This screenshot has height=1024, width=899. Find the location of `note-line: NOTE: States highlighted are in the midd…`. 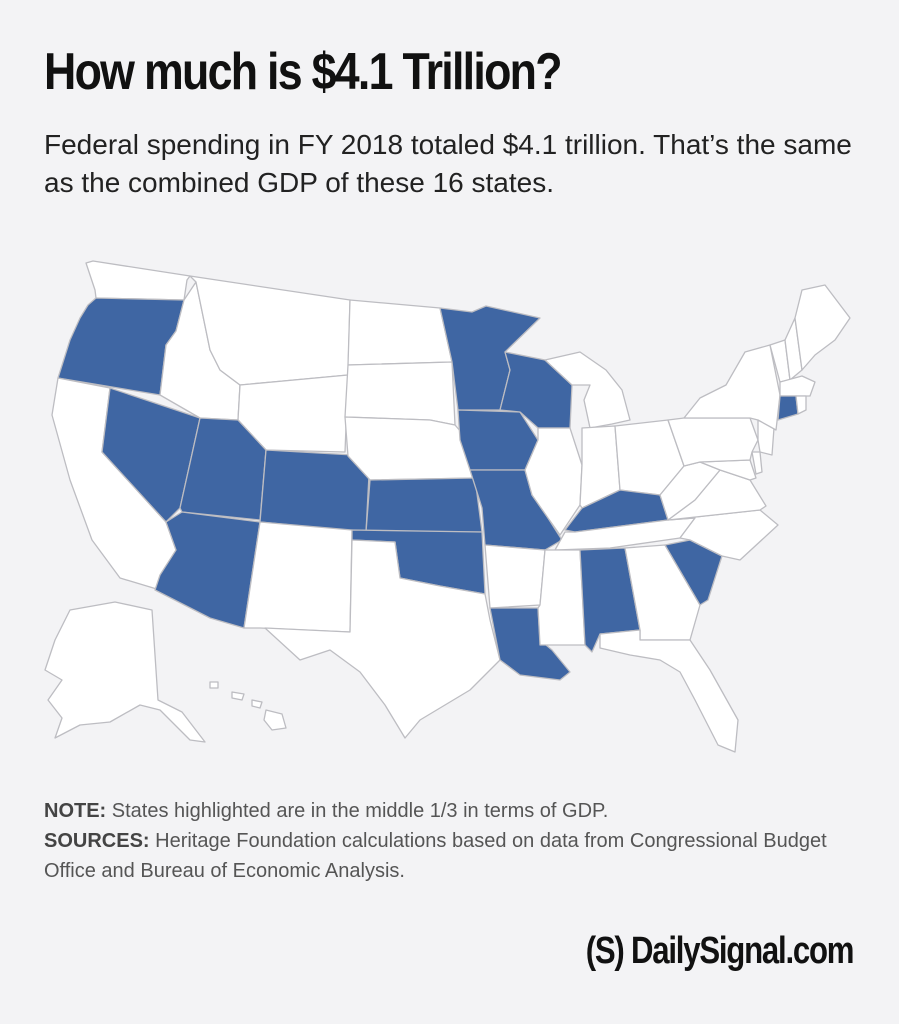

note-line: NOTE: States highlighted are in the midd… is located at coordinates (454, 811).